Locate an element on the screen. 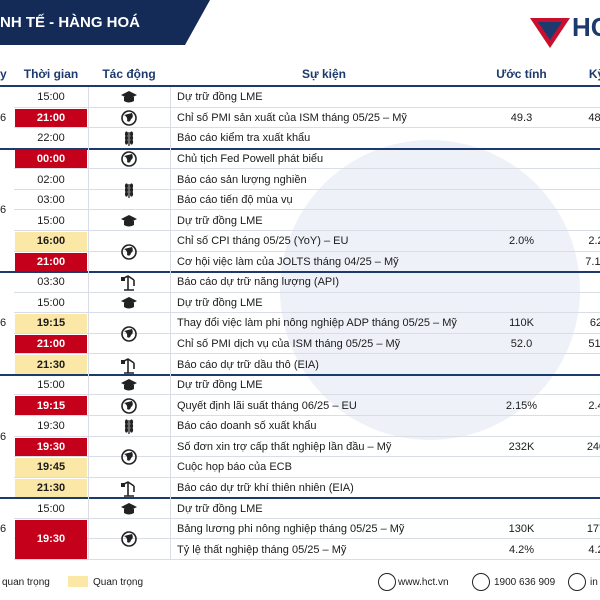  time-cell: 22:00 is located at coordinates (51, 138).